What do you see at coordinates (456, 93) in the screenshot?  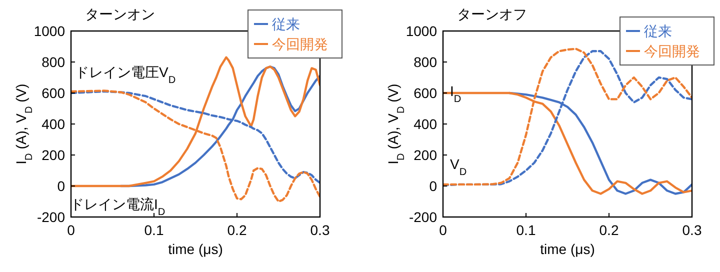 I see `annotation: I$_{D}$` at bounding box center [456, 93].